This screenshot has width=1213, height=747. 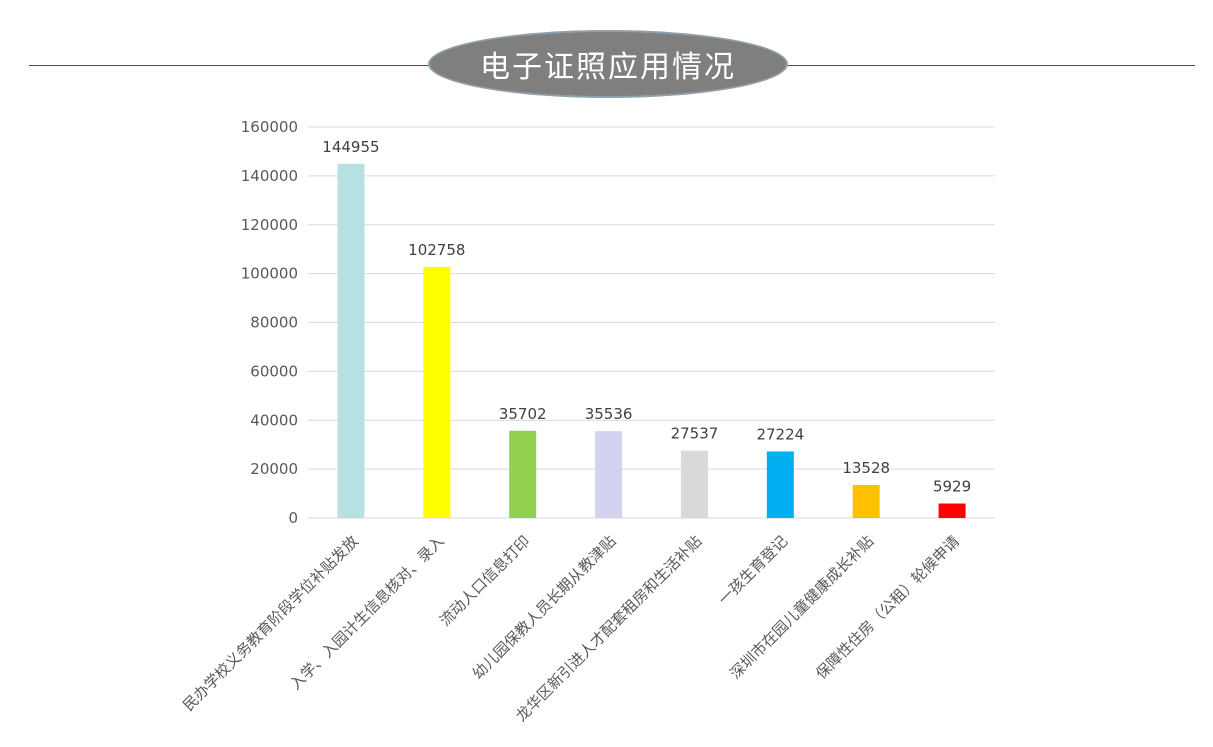 I want to click on title-rule-right, so click(x=990, y=65).